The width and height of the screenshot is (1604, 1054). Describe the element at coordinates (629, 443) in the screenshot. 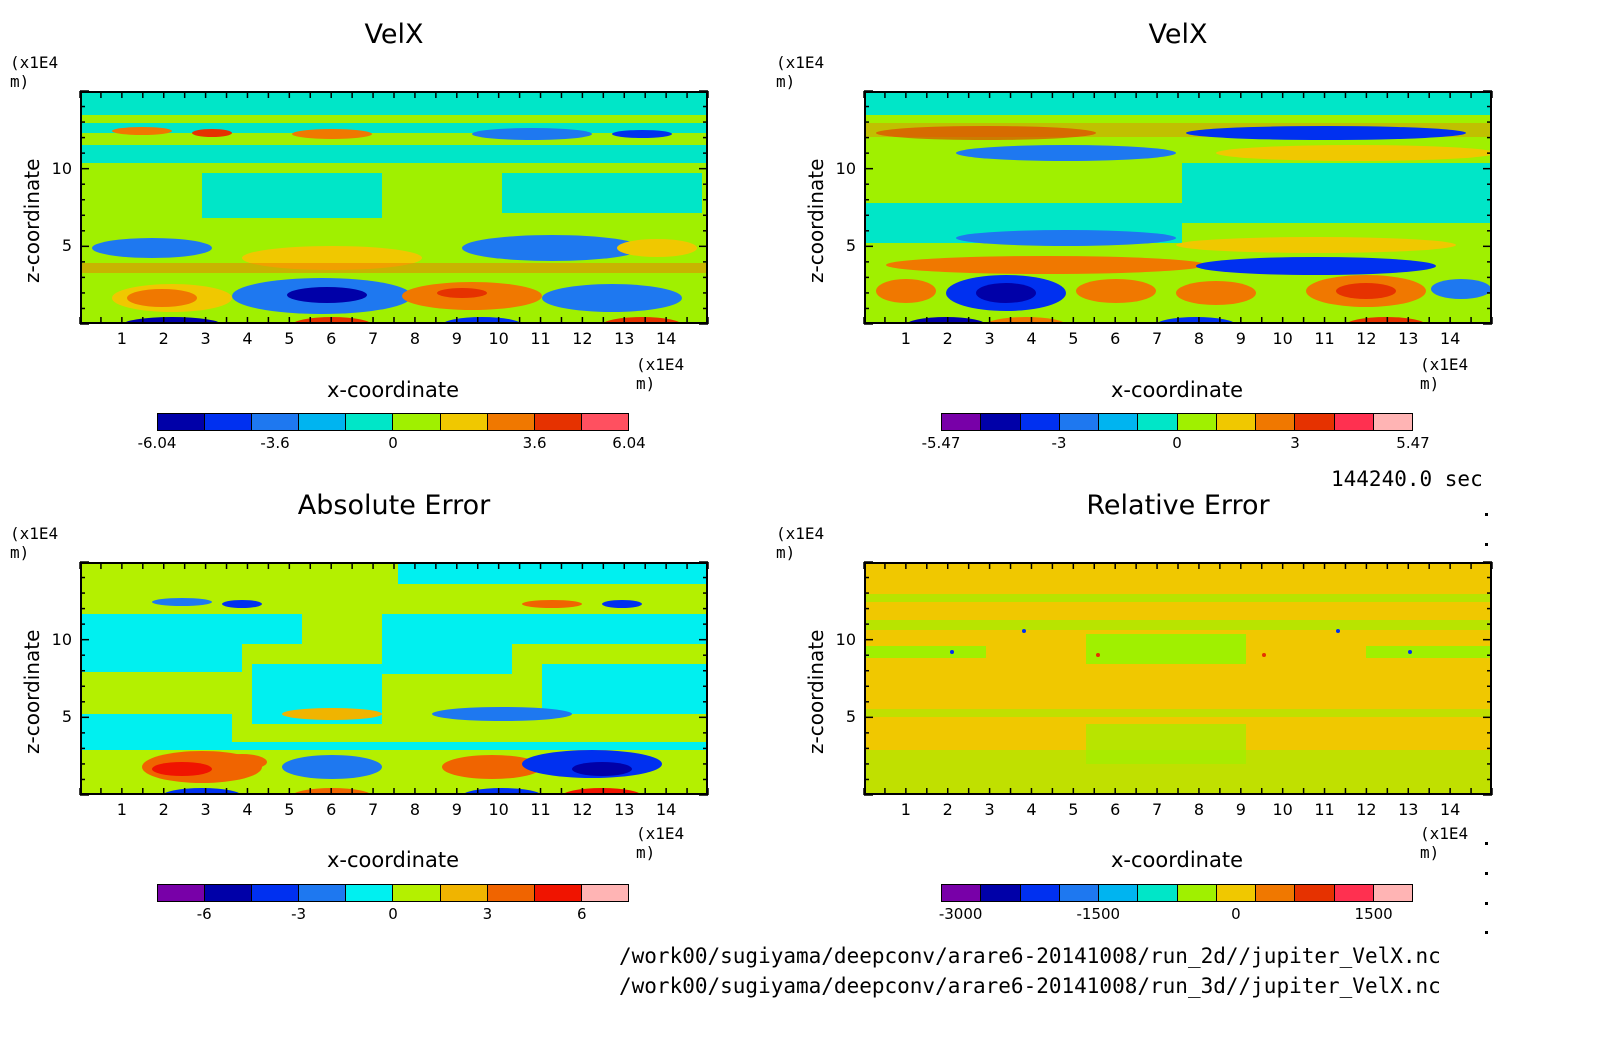

I see `colorbar-label: 6.04` at that location.